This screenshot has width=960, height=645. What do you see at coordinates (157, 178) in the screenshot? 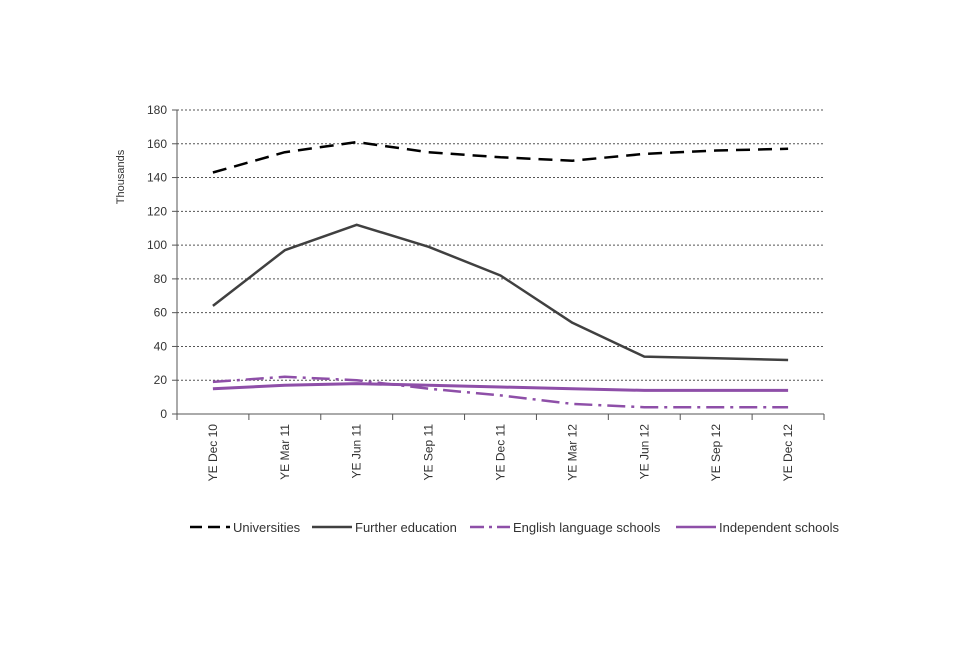
I see `y-tick-label: 140` at bounding box center [157, 178].